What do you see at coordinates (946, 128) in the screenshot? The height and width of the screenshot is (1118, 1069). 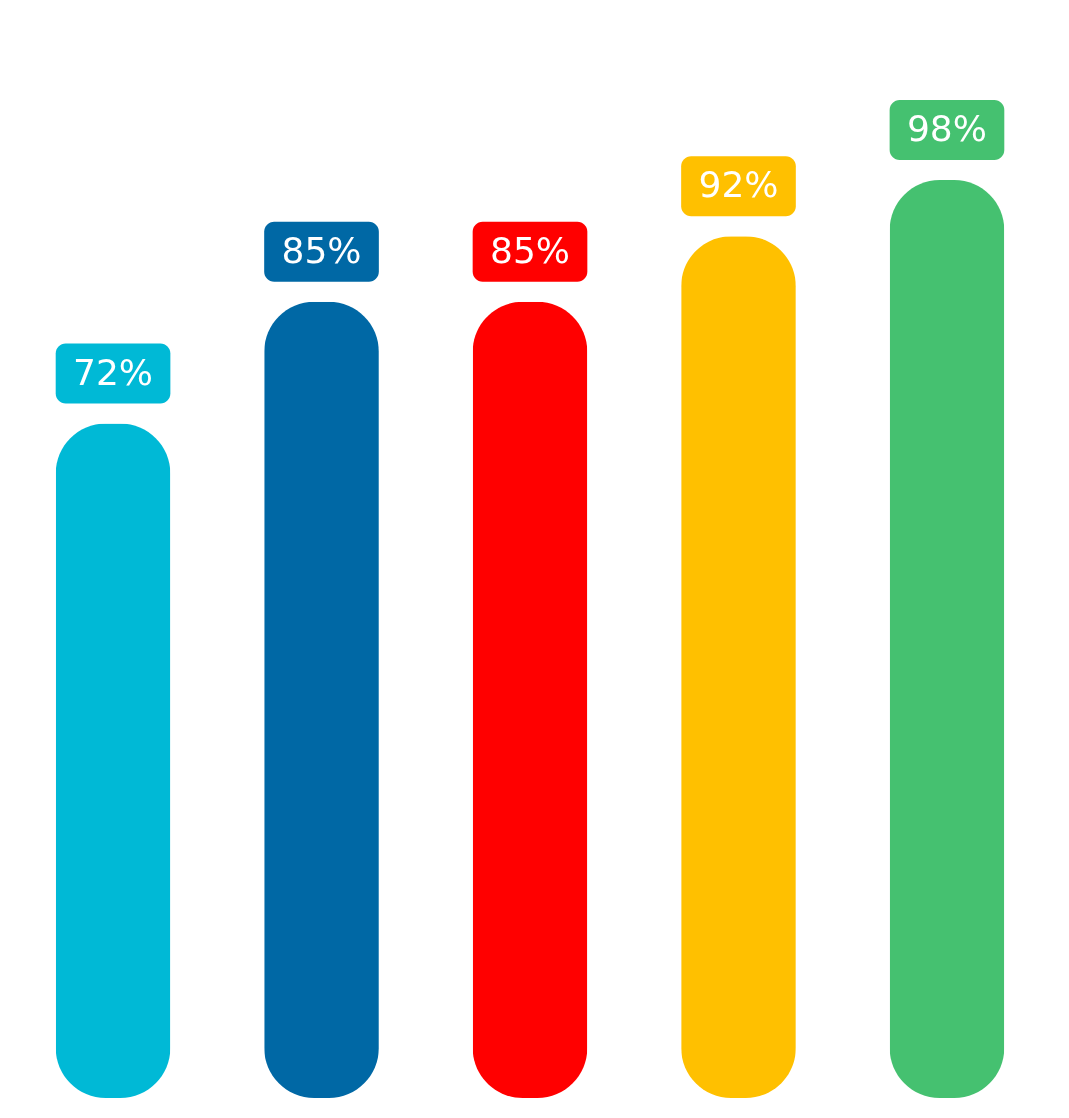 I see `data-label: 98%` at bounding box center [946, 128].